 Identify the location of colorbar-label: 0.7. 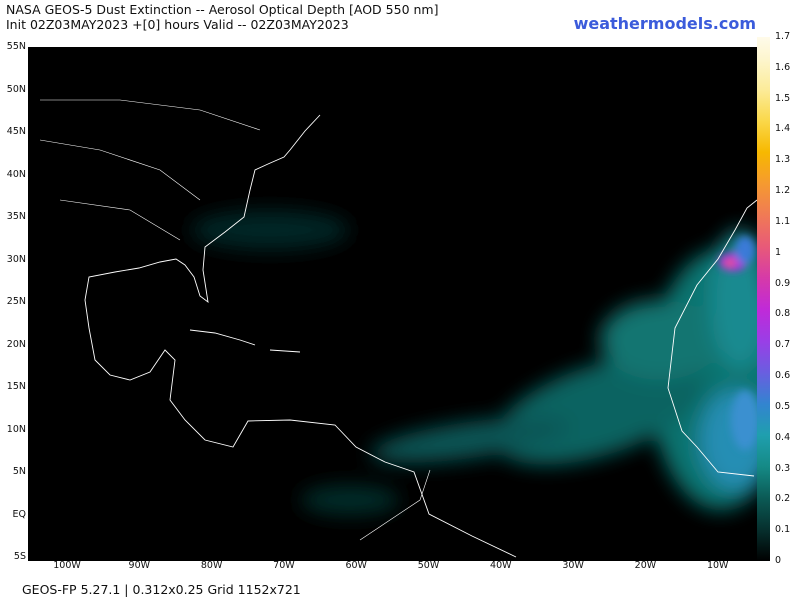
(783, 345).